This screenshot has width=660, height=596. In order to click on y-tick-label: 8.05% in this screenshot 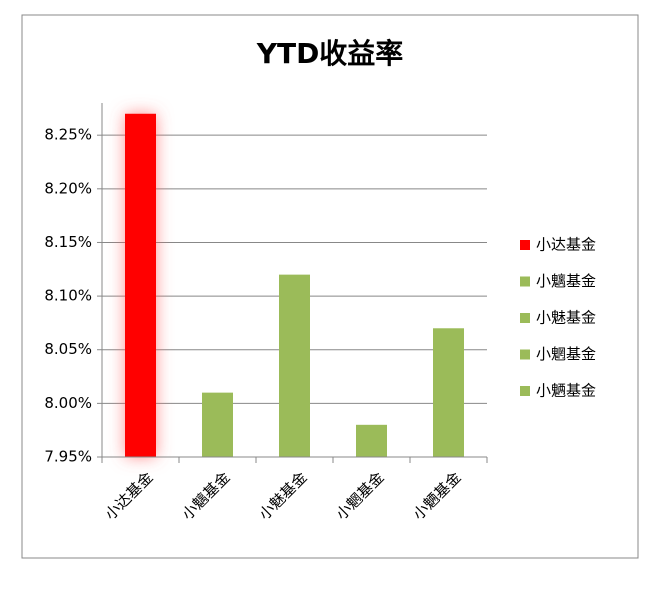, I will do `click(68, 349)`.